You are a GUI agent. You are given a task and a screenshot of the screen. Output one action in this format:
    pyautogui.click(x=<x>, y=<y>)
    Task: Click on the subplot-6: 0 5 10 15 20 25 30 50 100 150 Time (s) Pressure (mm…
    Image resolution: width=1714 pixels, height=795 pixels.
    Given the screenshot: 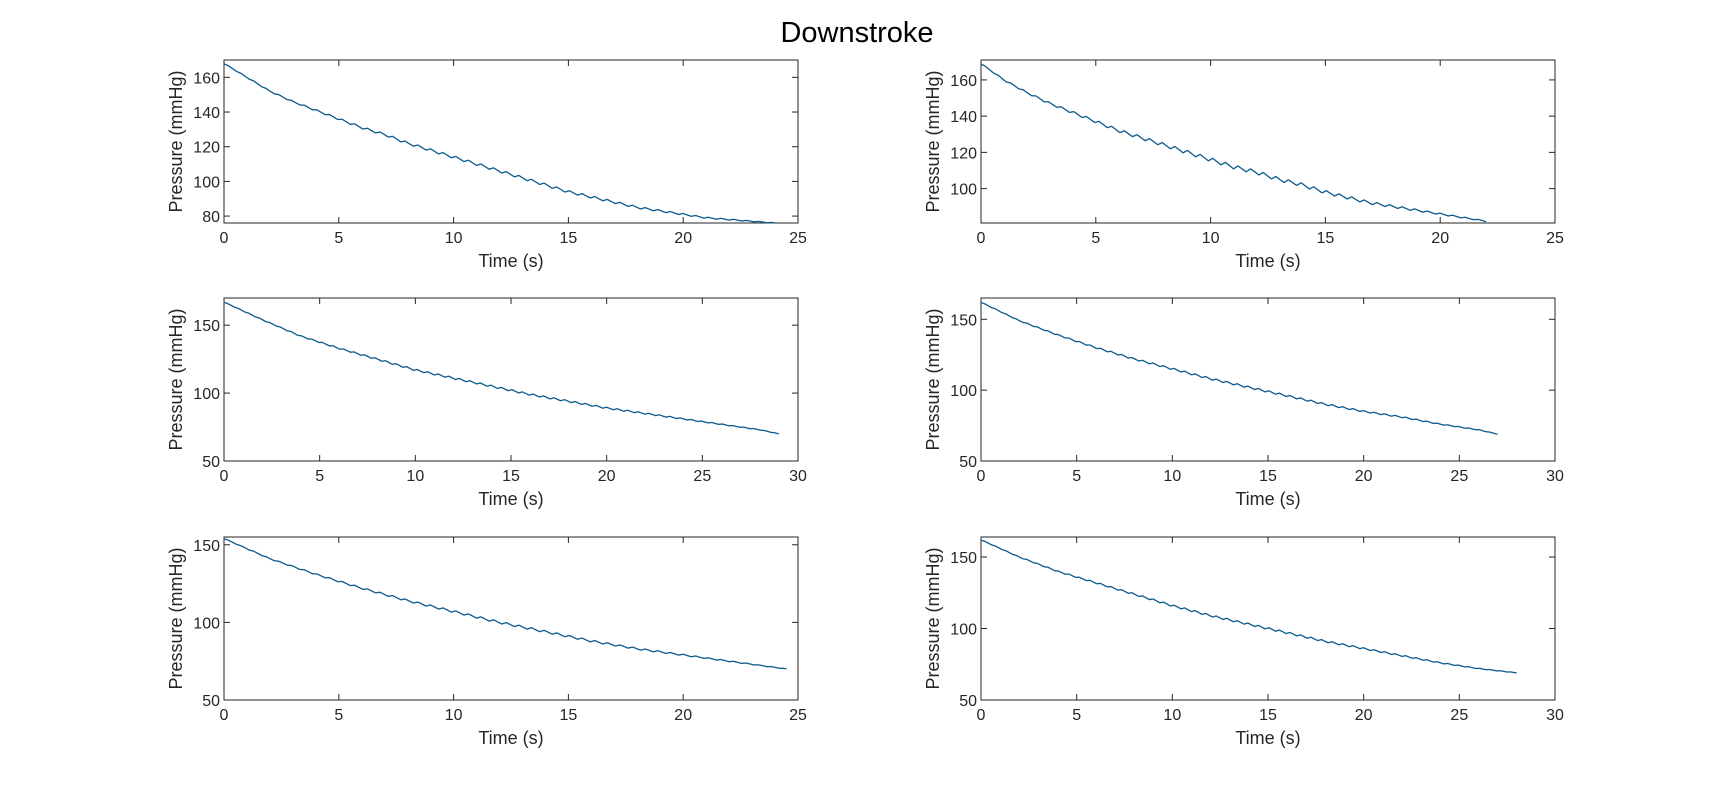 What is the action you would take?
    pyautogui.click(x=1243, y=642)
    